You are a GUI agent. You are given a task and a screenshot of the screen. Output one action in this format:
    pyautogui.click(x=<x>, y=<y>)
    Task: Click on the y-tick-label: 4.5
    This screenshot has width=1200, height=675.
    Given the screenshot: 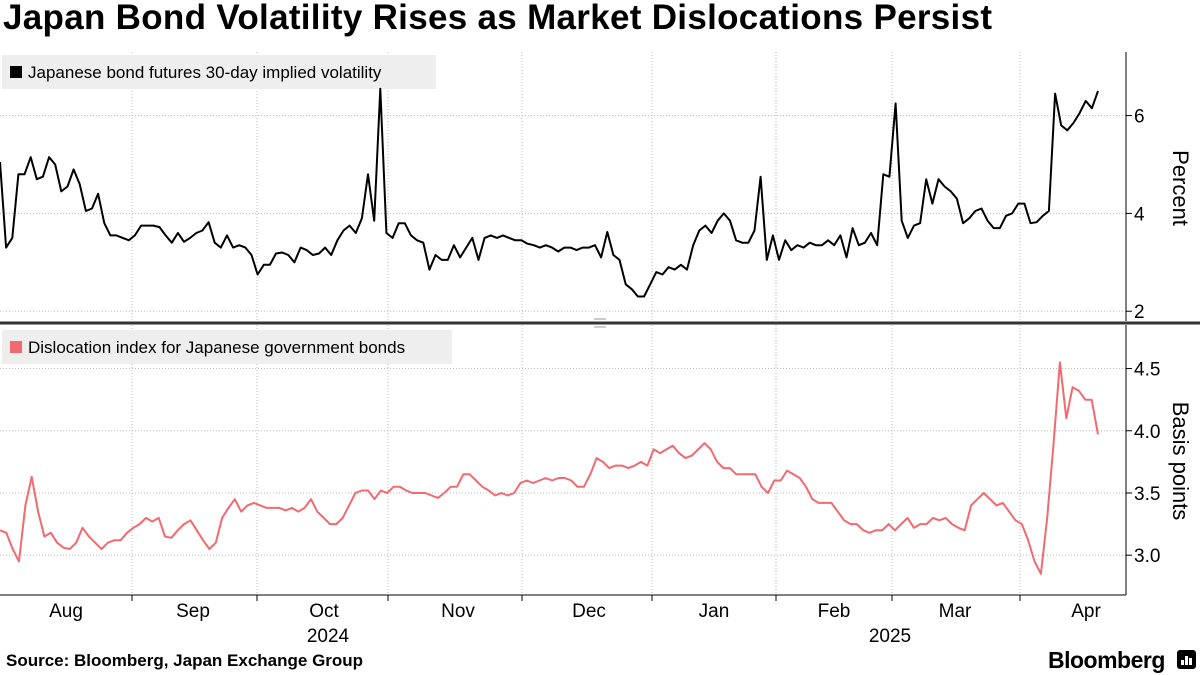 What is the action you would take?
    pyautogui.click(x=1147, y=370)
    